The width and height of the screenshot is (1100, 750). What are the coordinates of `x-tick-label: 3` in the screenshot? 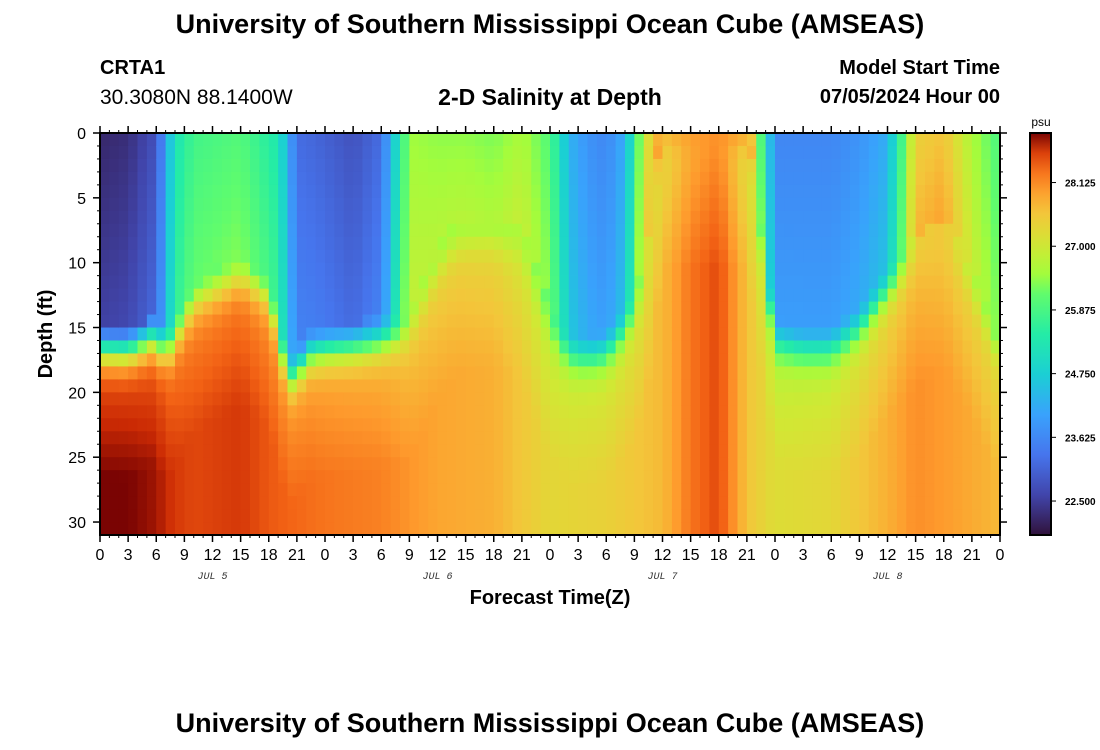 It's located at (803, 555).